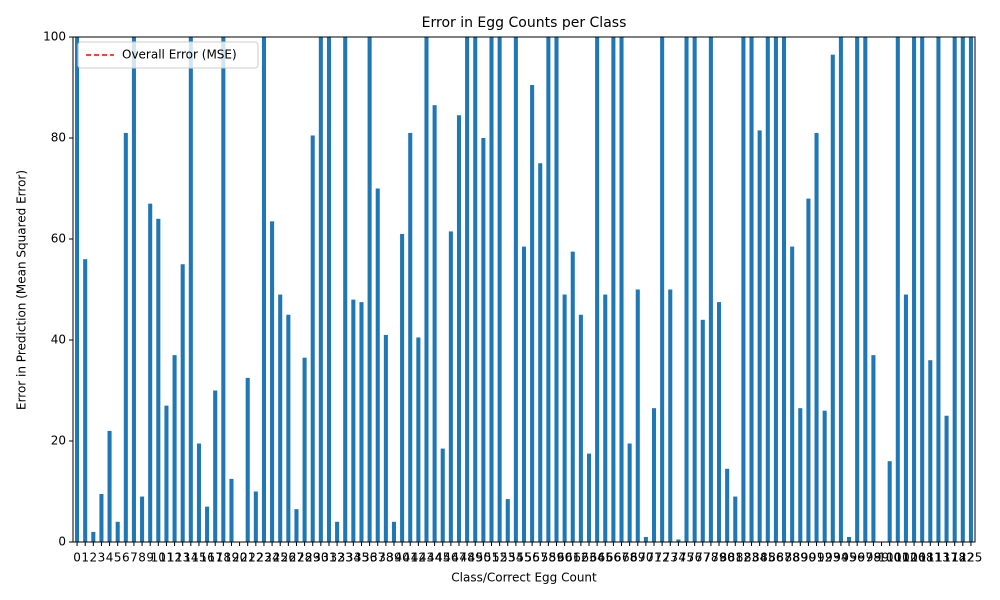  I want to click on x-tick-label: 13, so click(182, 558).